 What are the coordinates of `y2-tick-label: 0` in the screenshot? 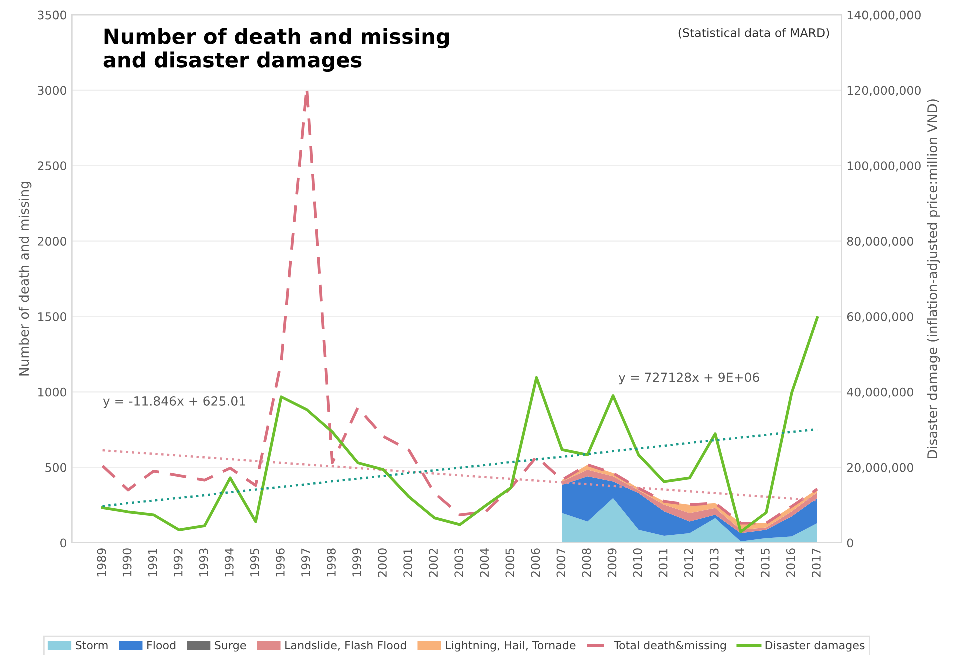 It's located at (850, 543).